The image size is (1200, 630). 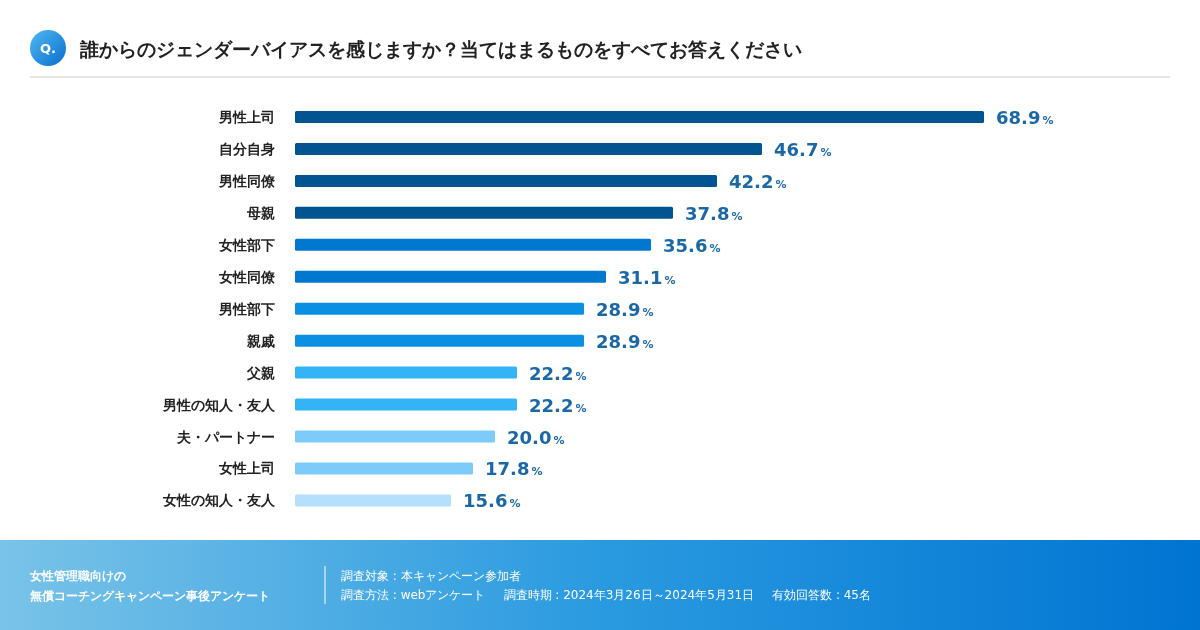 What do you see at coordinates (247, 276) in the screenshot?
I see `y-tick-label: 女性同僚` at bounding box center [247, 276].